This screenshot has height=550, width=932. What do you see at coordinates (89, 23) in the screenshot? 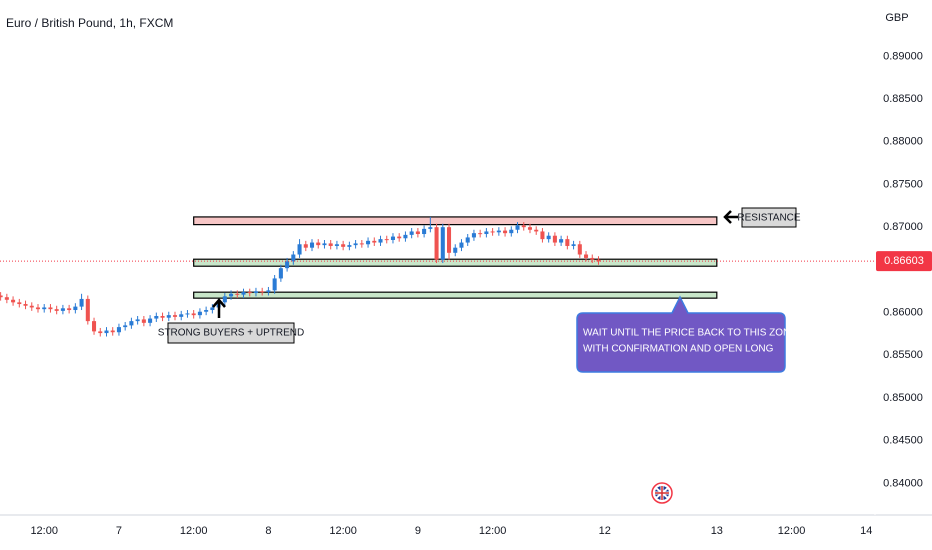
I see `chart-title: Euro / British Pound, 1h, FXCM` at bounding box center [89, 23].